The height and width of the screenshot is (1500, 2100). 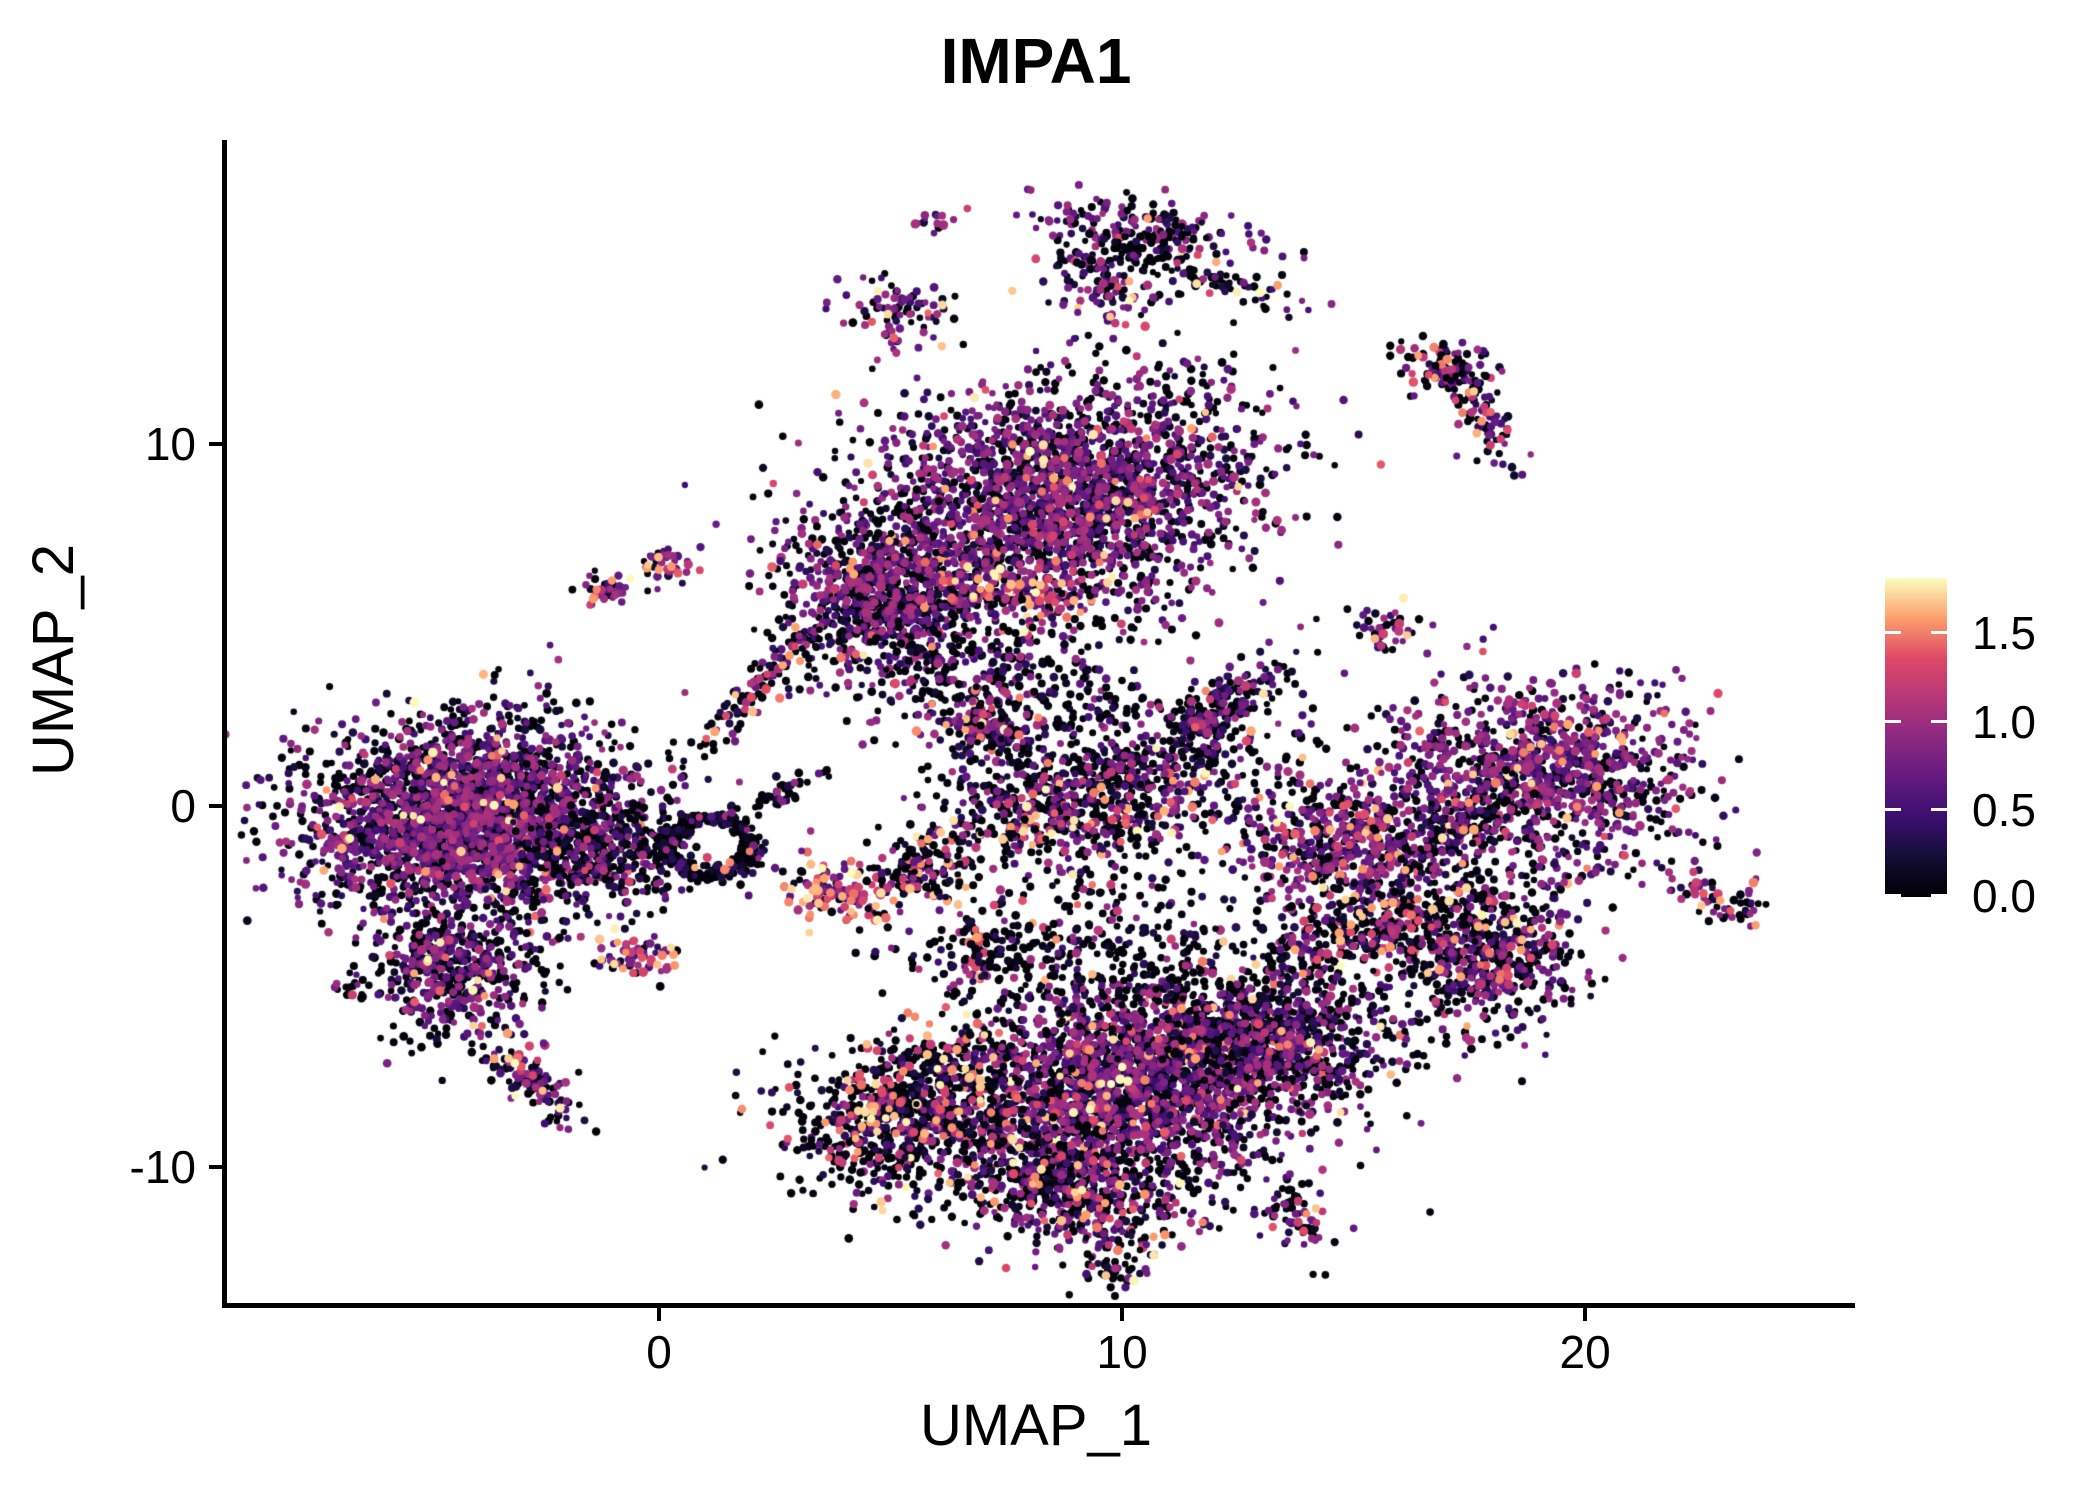 What do you see at coordinates (162, 1167) in the screenshot?
I see `y-tick-label: -10` at bounding box center [162, 1167].